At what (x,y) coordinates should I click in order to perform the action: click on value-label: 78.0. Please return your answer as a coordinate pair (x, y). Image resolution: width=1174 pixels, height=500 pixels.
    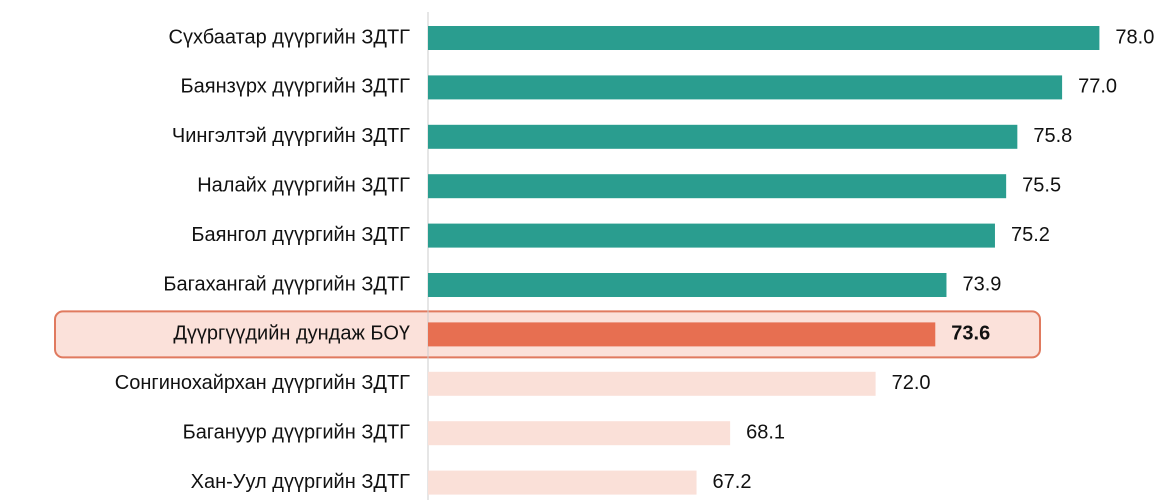
    Looking at the image, I should click on (1134, 37).